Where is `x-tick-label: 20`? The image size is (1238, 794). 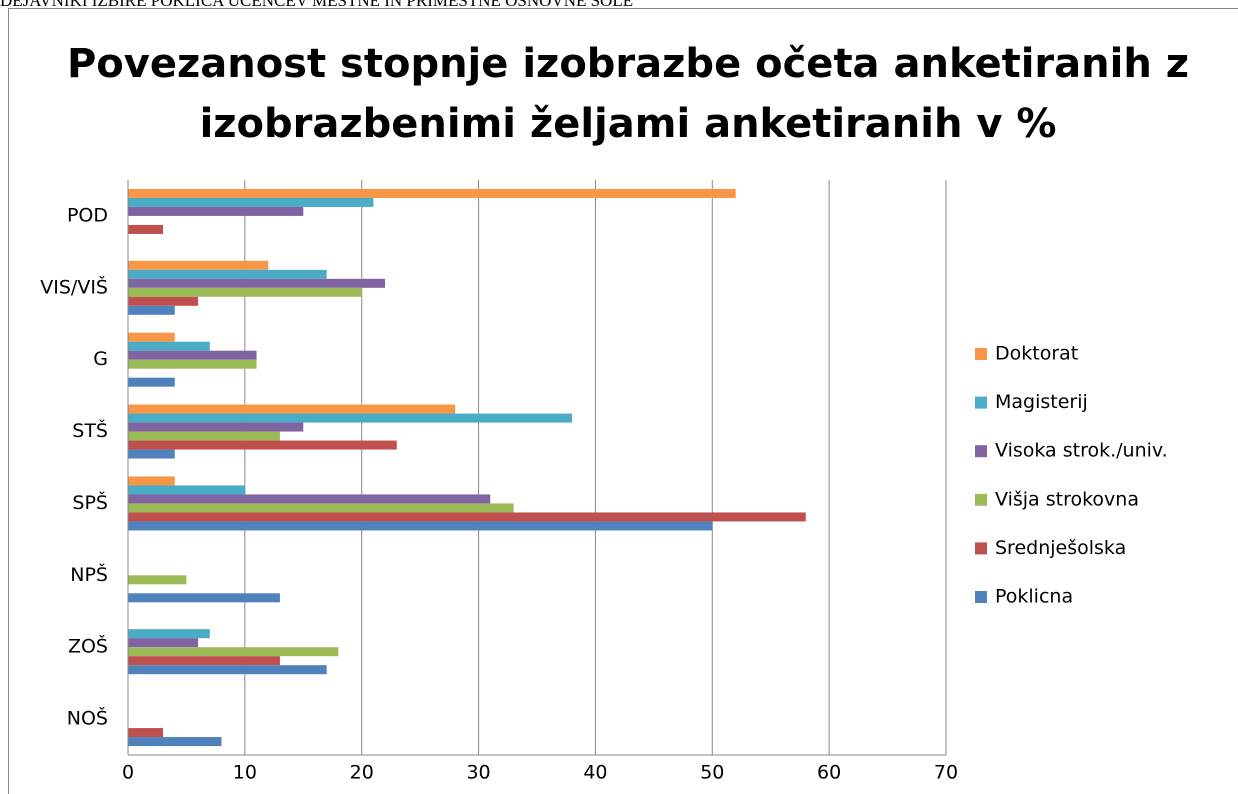 x-tick-label: 20 is located at coordinates (362, 773).